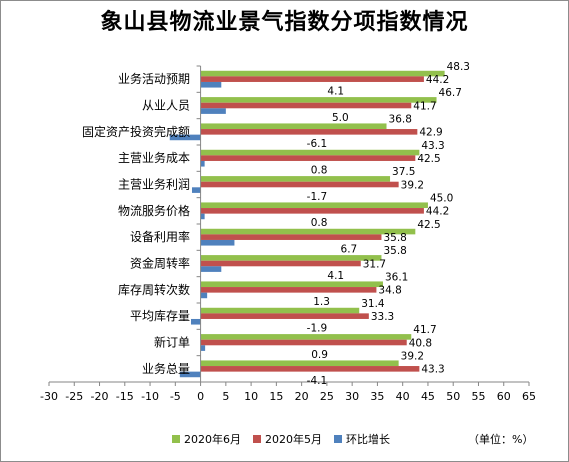 The width and height of the screenshot is (569, 462). I want to click on data-label-1-11: 43.3, so click(432, 370).